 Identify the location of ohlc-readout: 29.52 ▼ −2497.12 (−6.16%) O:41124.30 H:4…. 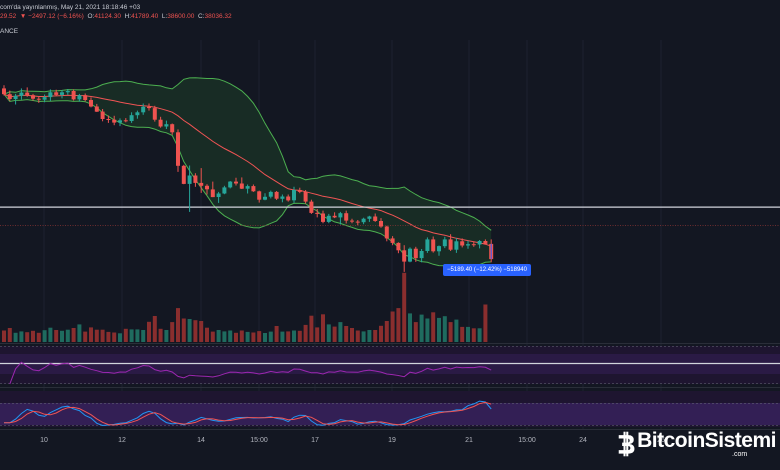
(116, 16).